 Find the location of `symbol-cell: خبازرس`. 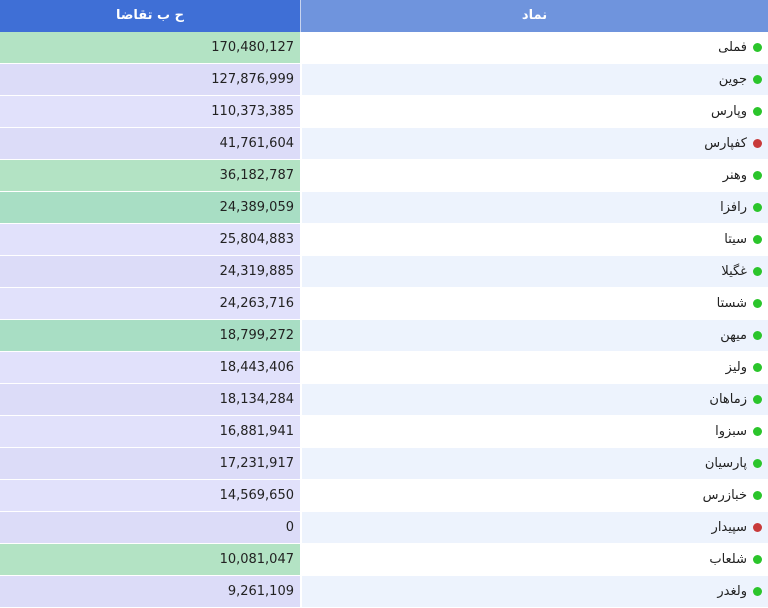

symbol-cell: خبازرس is located at coordinates (534, 496).